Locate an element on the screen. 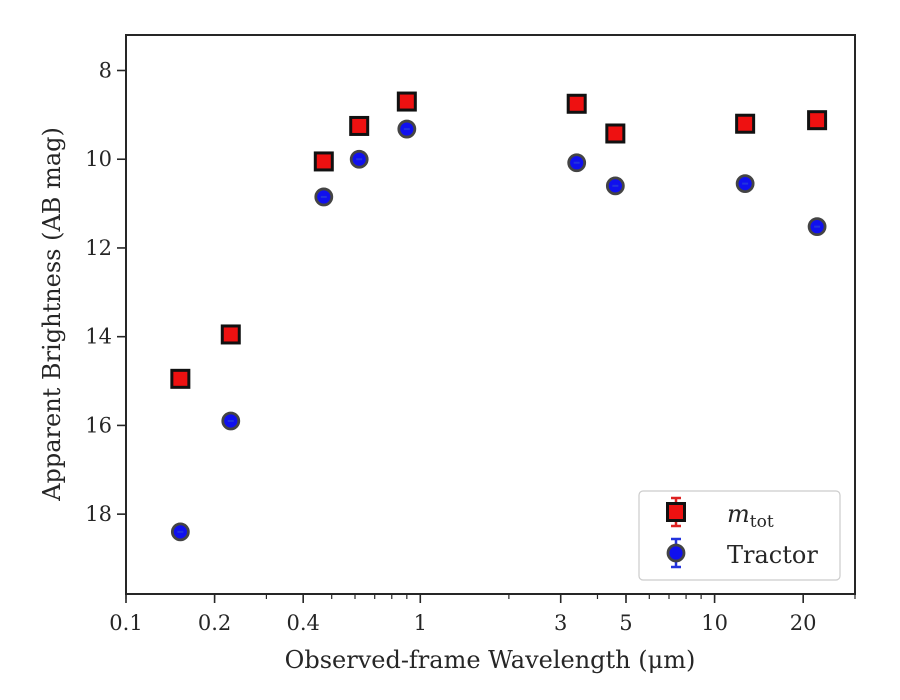 The width and height of the screenshot is (900, 700). legend-label-mtot: mtot is located at coordinates (750, 516).